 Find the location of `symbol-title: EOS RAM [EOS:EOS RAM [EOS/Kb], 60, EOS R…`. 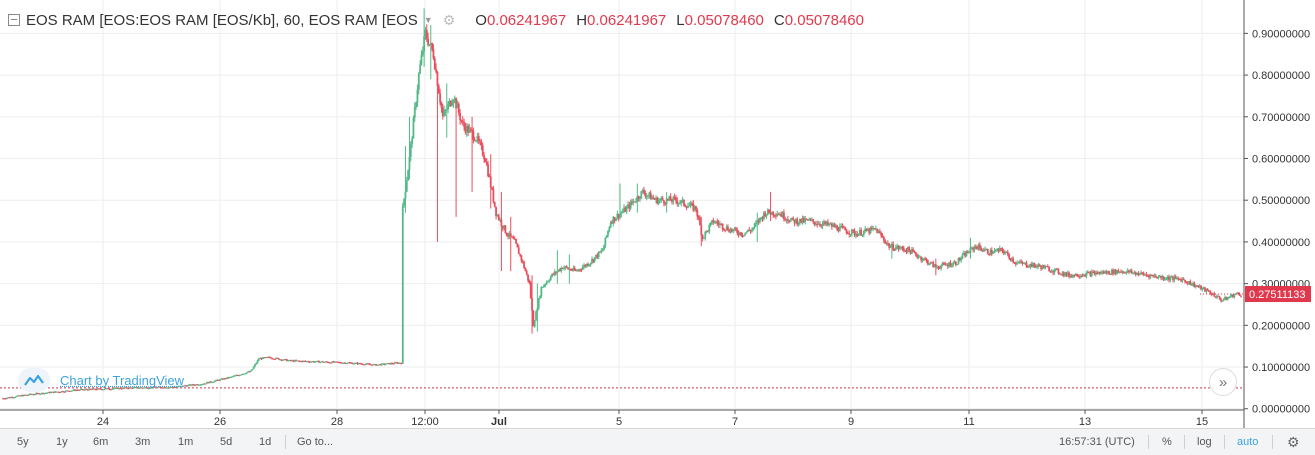

symbol-title: EOS RAM [EOS:EOS RAM [EOS/Kb], 60, EOS R… is located at coordinates (222, 20).